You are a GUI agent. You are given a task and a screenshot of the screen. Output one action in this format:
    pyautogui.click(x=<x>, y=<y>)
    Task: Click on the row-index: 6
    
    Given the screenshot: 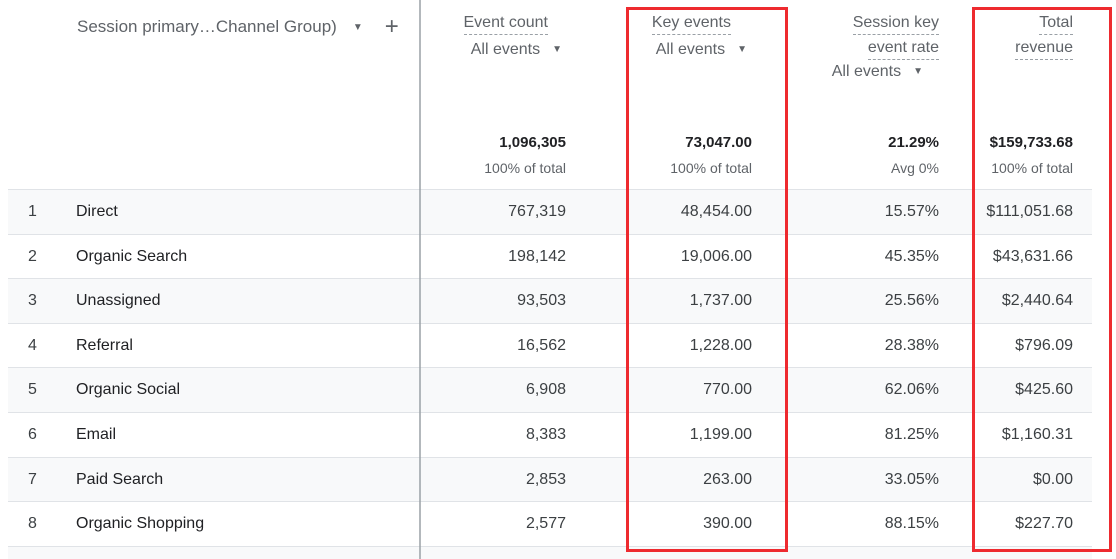 What is the action you would take?
    pyautogui.click(x=32, y=434)
    